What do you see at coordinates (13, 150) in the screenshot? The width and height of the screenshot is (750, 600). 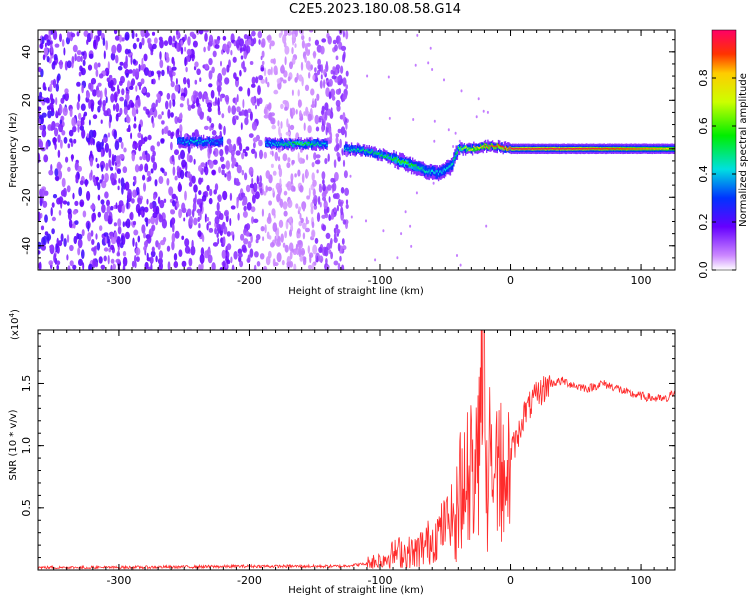 I see `spectrogram-y-axis-label: Frequency (Hz)` at bounding box center [13, 150].